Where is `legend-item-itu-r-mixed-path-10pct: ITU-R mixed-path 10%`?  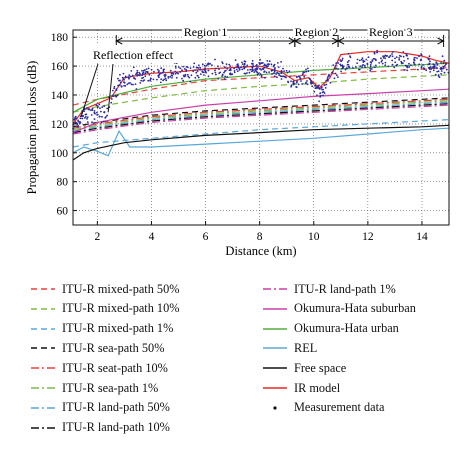
legend-item-itu-r-mixed-path-10pct: ITU-R mixed-path 10% is located at coordinates (104, 309).